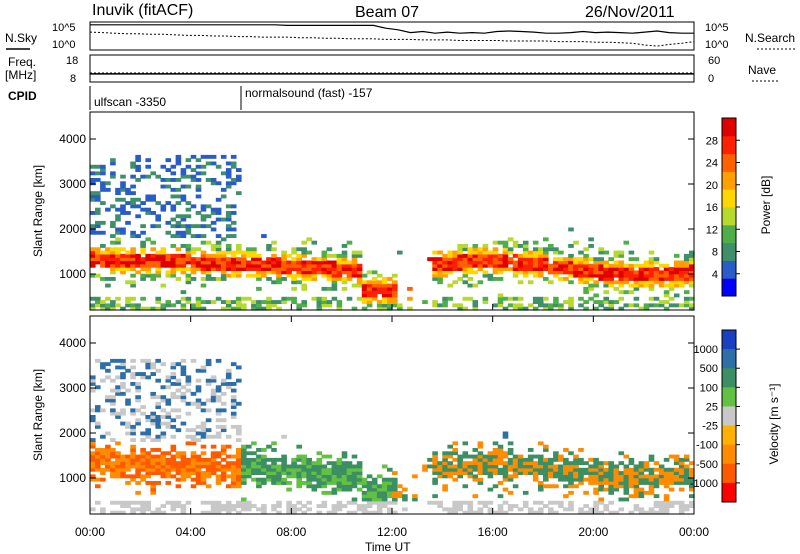 The height and width of the screenshot is (554, 800). Describe the element at coordinates (715, 253) in the screenshot. I see `colorbar-tick-label: 8` at that location.